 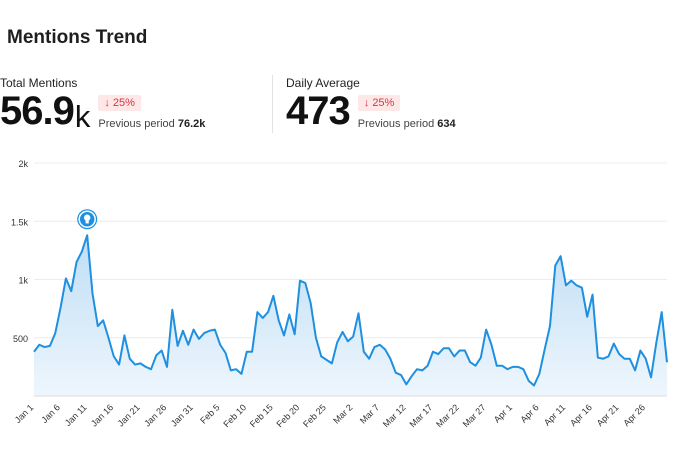 I want to click on x-tick-label: Apr 21, so click(x=608, y=415).